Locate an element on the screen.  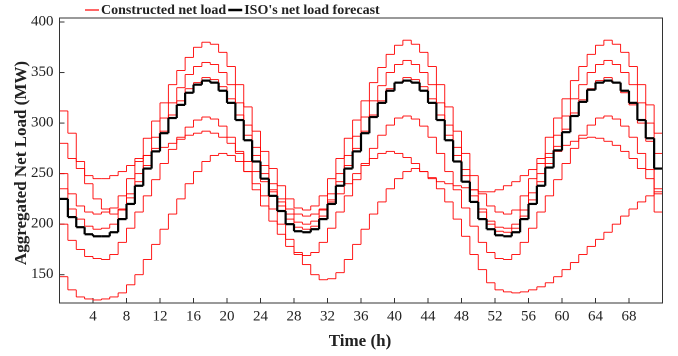
y-axis-label: Aggregated Net Load (MW) is located at coordinates (20, 163).